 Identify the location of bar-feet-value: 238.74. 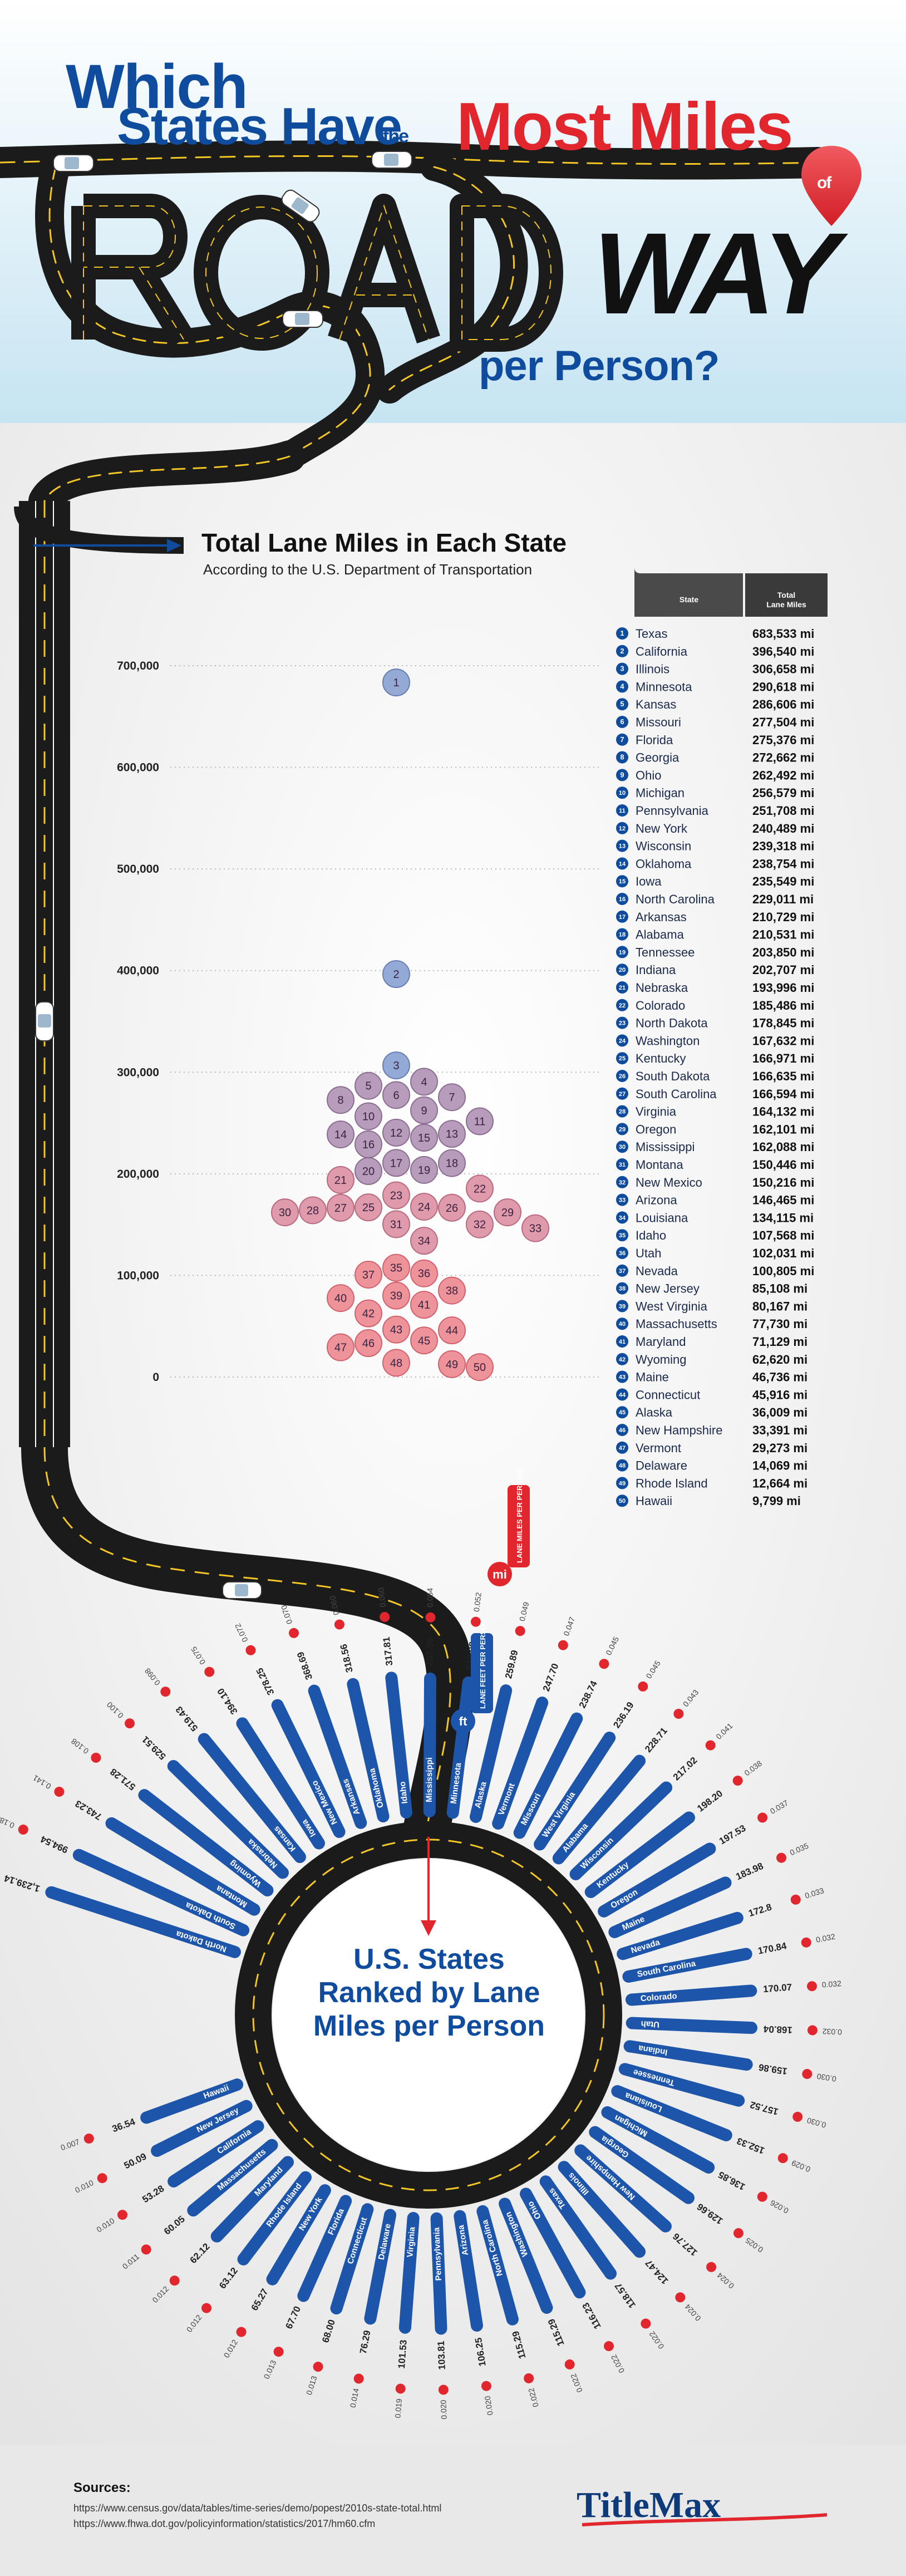
(588, 1694).